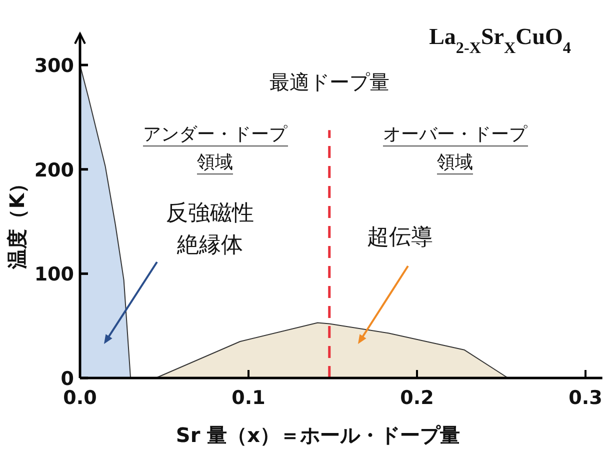  What do you see at coordinates (80, 398) in the screenshot?
I see `x-tick-label: 0.0` at bounding box center [80, 398].